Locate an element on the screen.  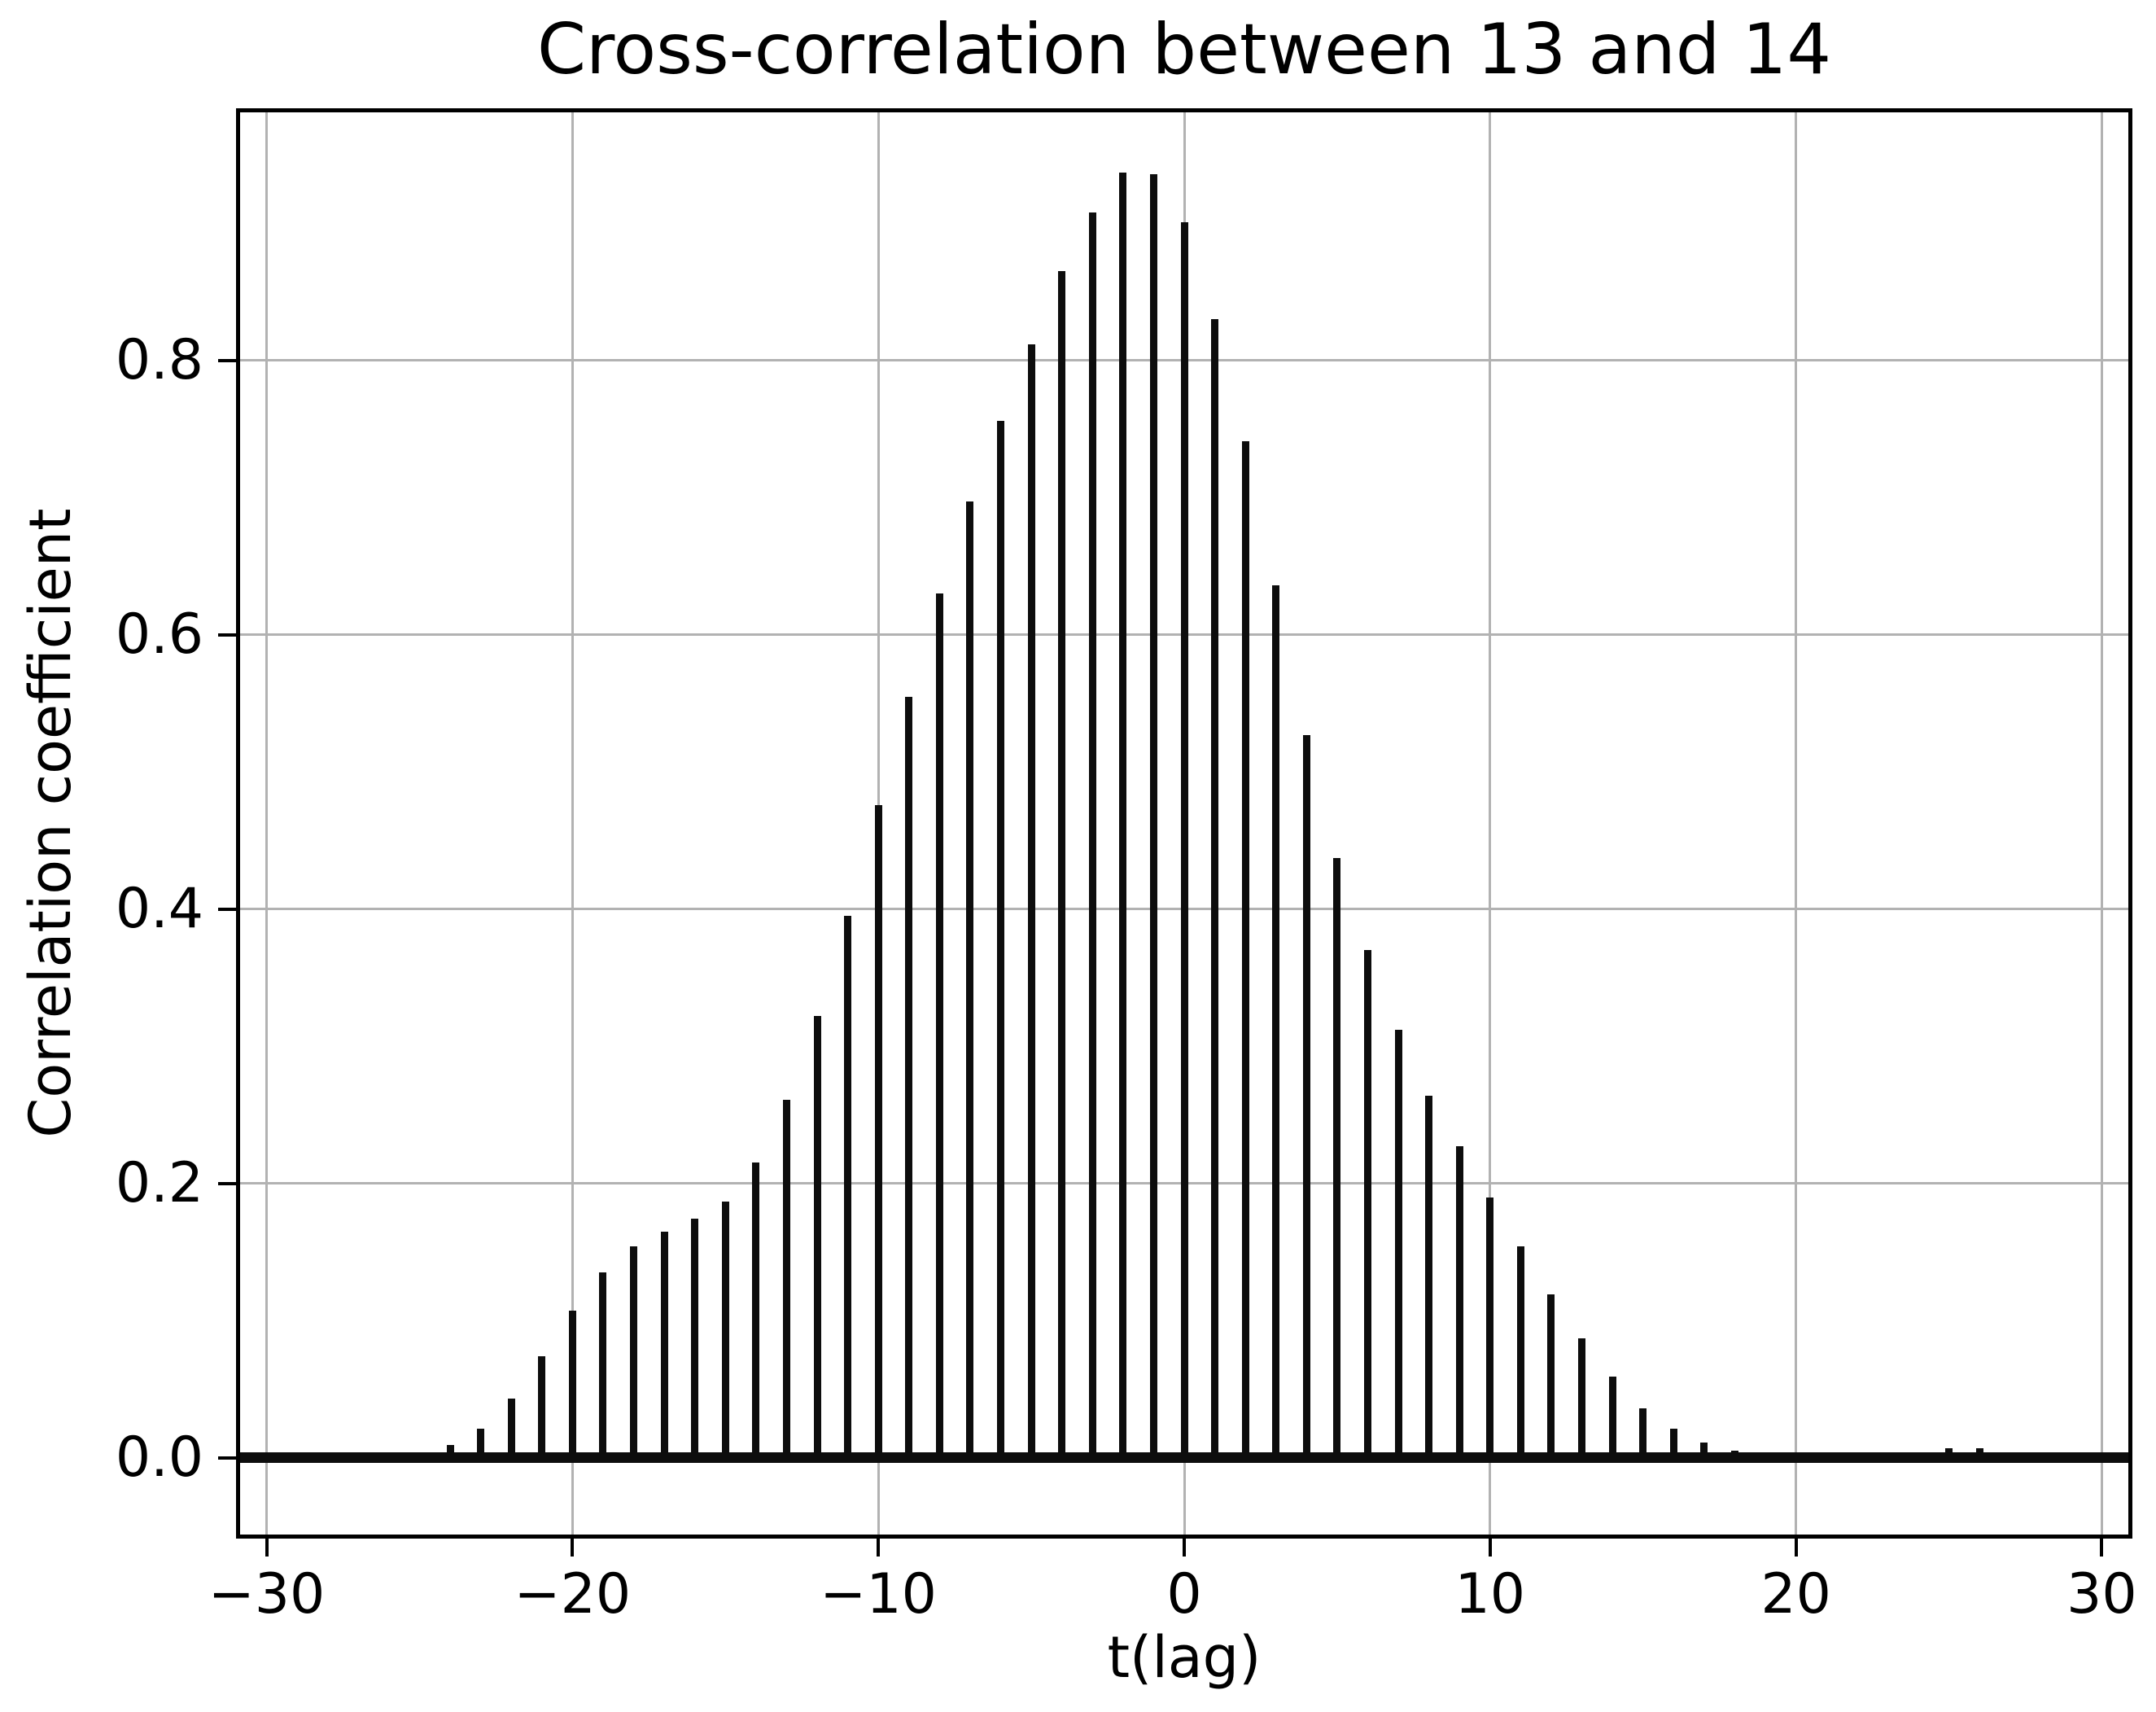
stem-bar-lag--19 is located at coordinates (603, 1368).